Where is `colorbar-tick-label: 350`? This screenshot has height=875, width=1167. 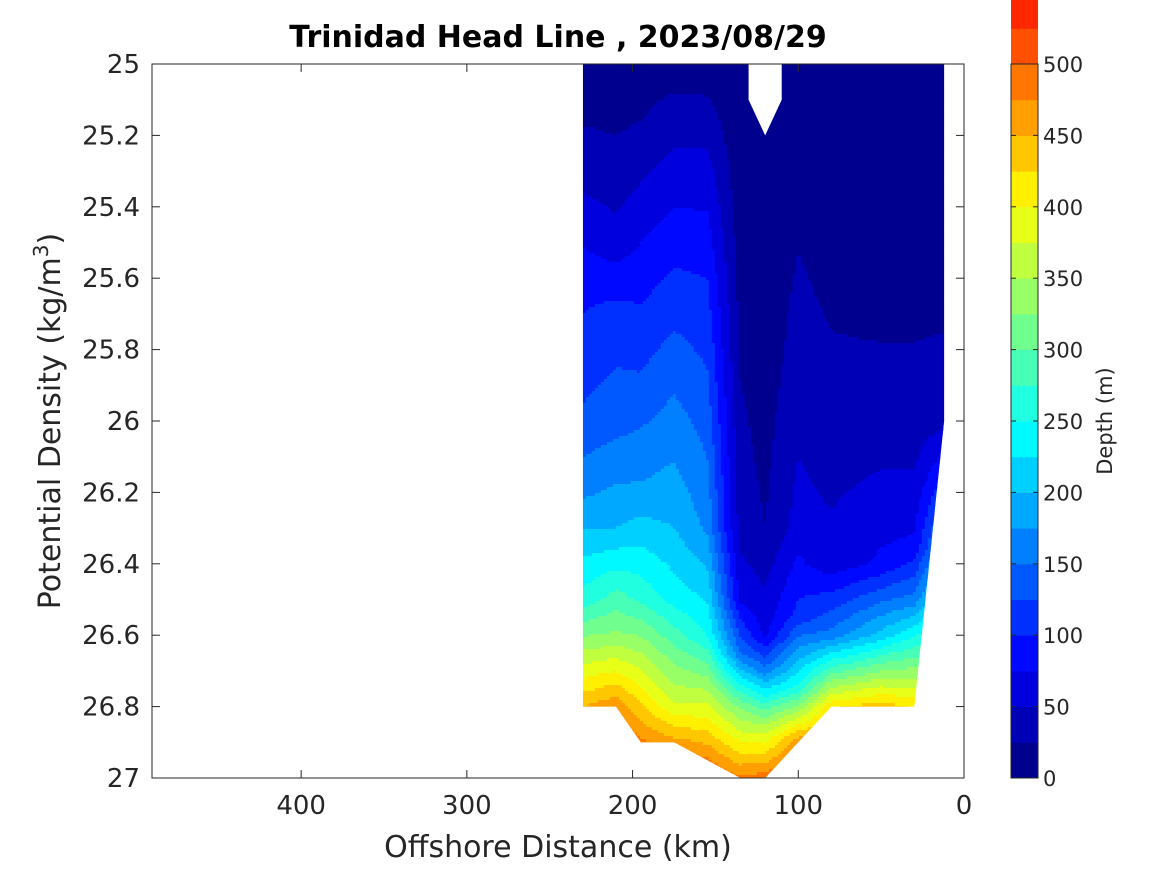
colorbar-tick-label: 350 is located at coordinates (1063, 279).